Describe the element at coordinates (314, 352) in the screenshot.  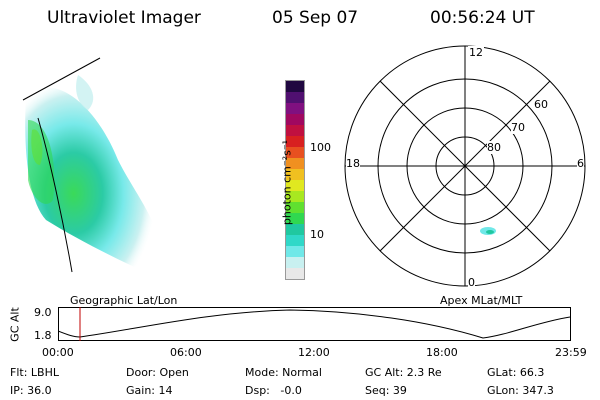
I see `alt-xtick-1200: 12:00` at that location.